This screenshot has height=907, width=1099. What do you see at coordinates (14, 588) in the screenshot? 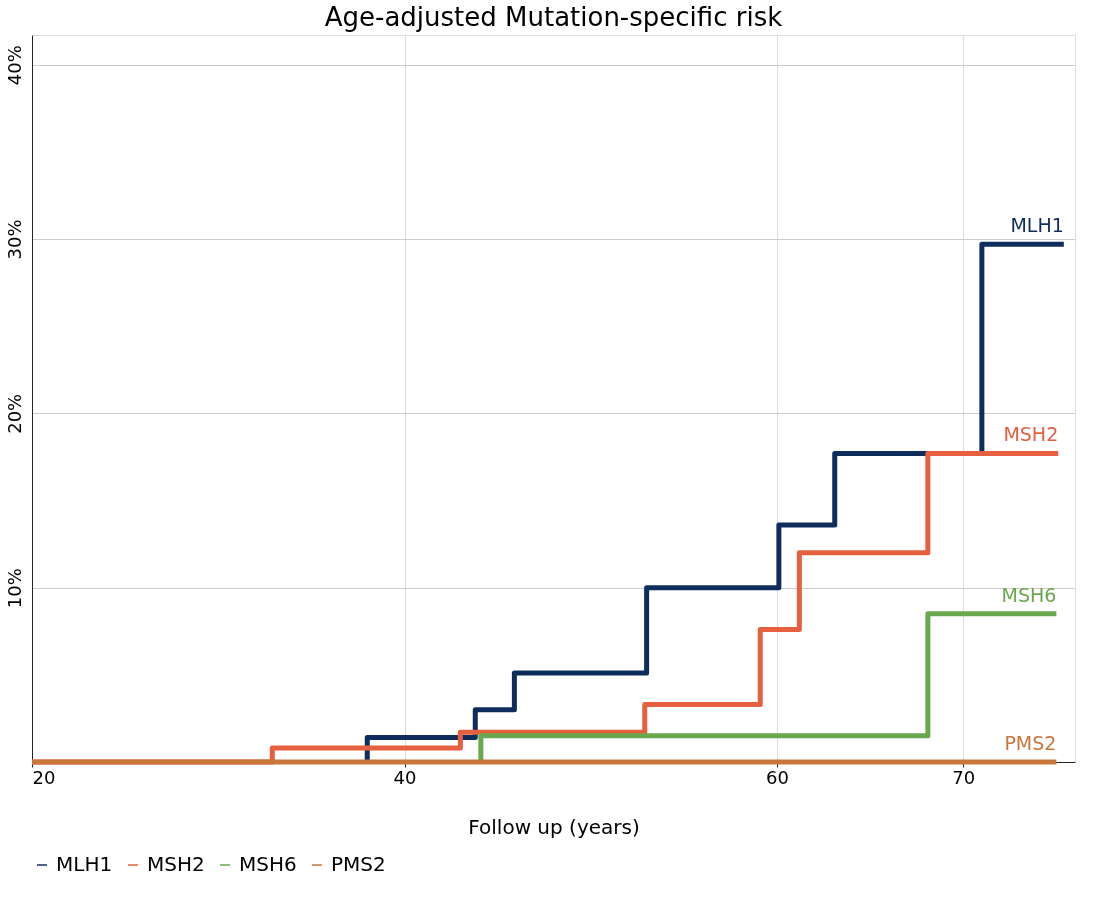
I see `y-tick-label: 10%` at bounding box center [14, 588].